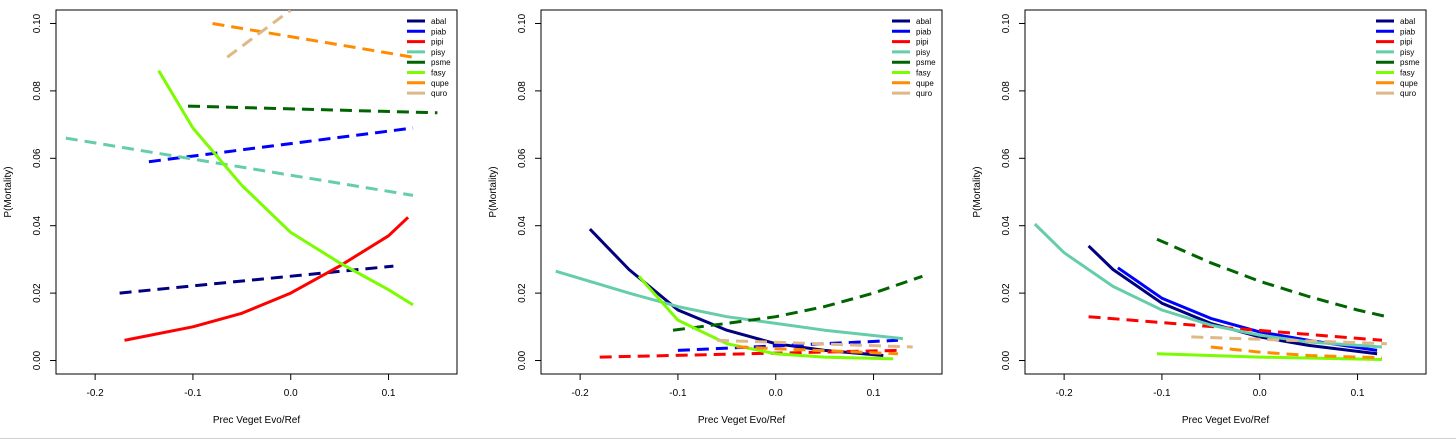 Image resolution: width=1456 pixels, height=441 pixels. I want to click on series-line-piab, so click(281, 145).